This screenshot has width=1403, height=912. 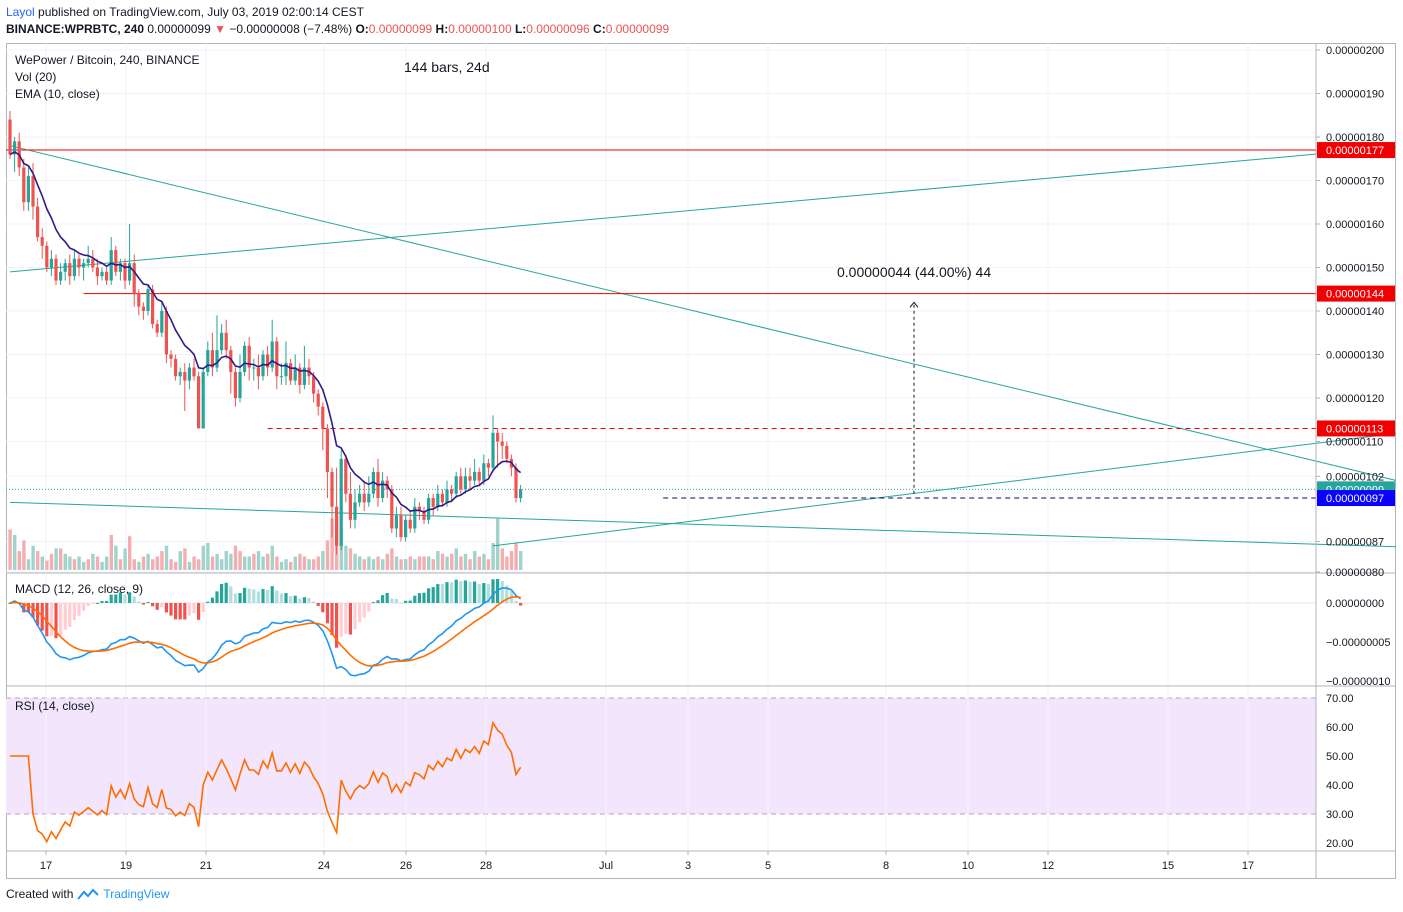 I want to click on time-tick-label: 10, so click(x=968, y=866).